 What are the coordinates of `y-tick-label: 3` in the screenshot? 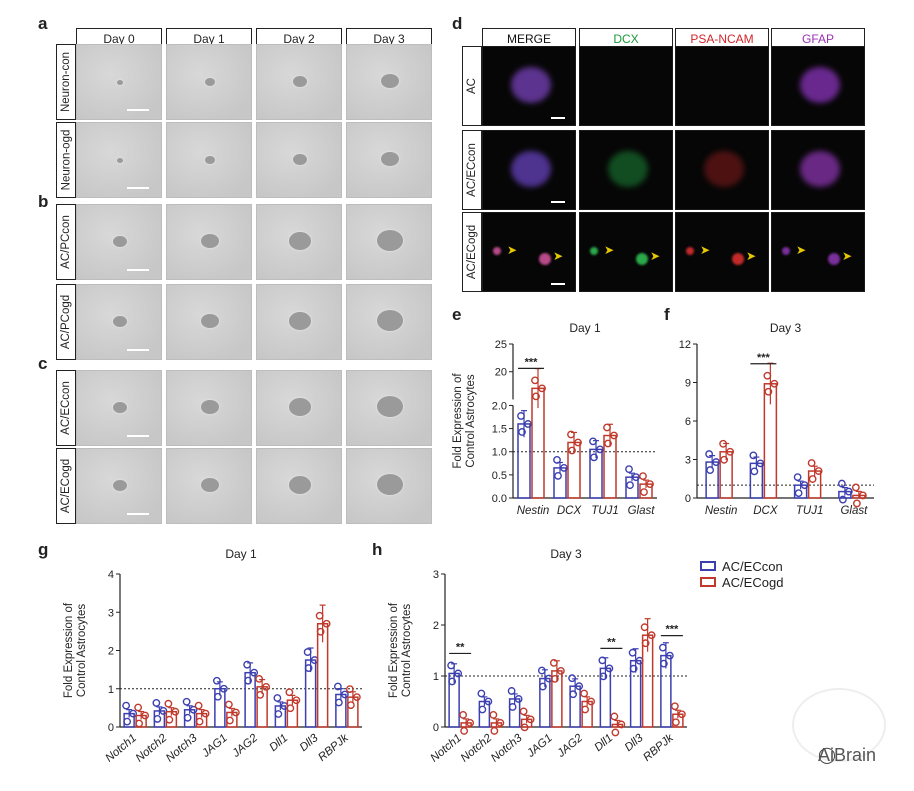 It's located at (111, 613).